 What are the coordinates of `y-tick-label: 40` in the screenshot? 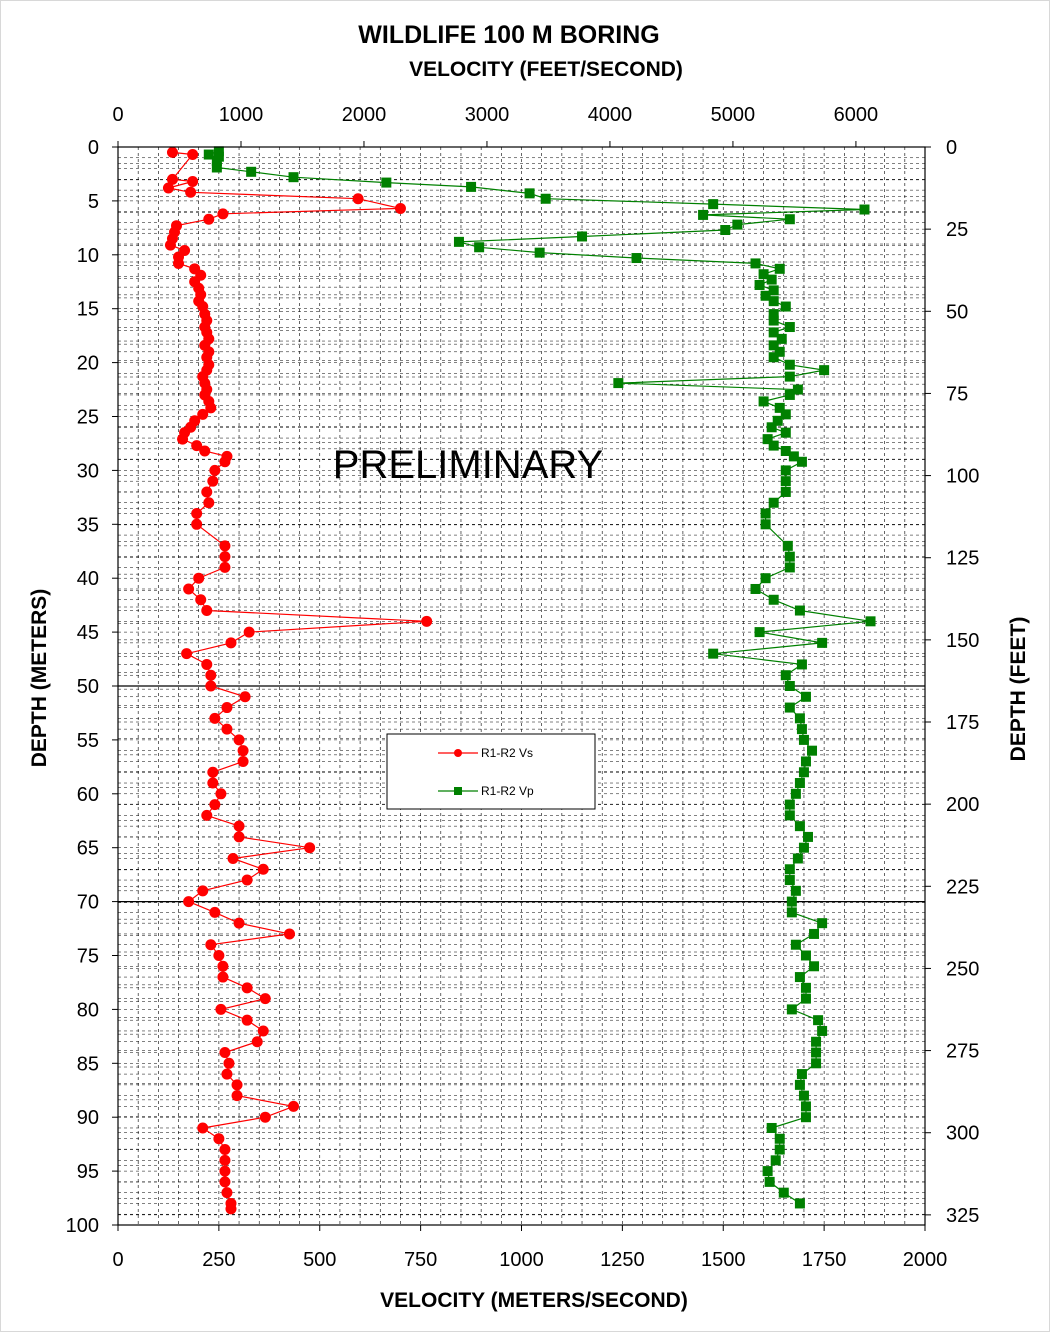 It's located at (88, 579).